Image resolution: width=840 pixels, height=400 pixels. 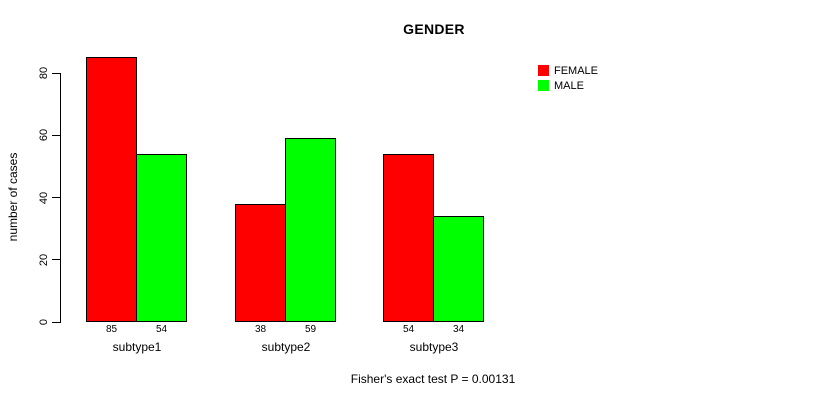 What do you see at coordinates (260, 329) in the screenshot?
I see `bar-value-label: 38` at bounding box center [260, 329].